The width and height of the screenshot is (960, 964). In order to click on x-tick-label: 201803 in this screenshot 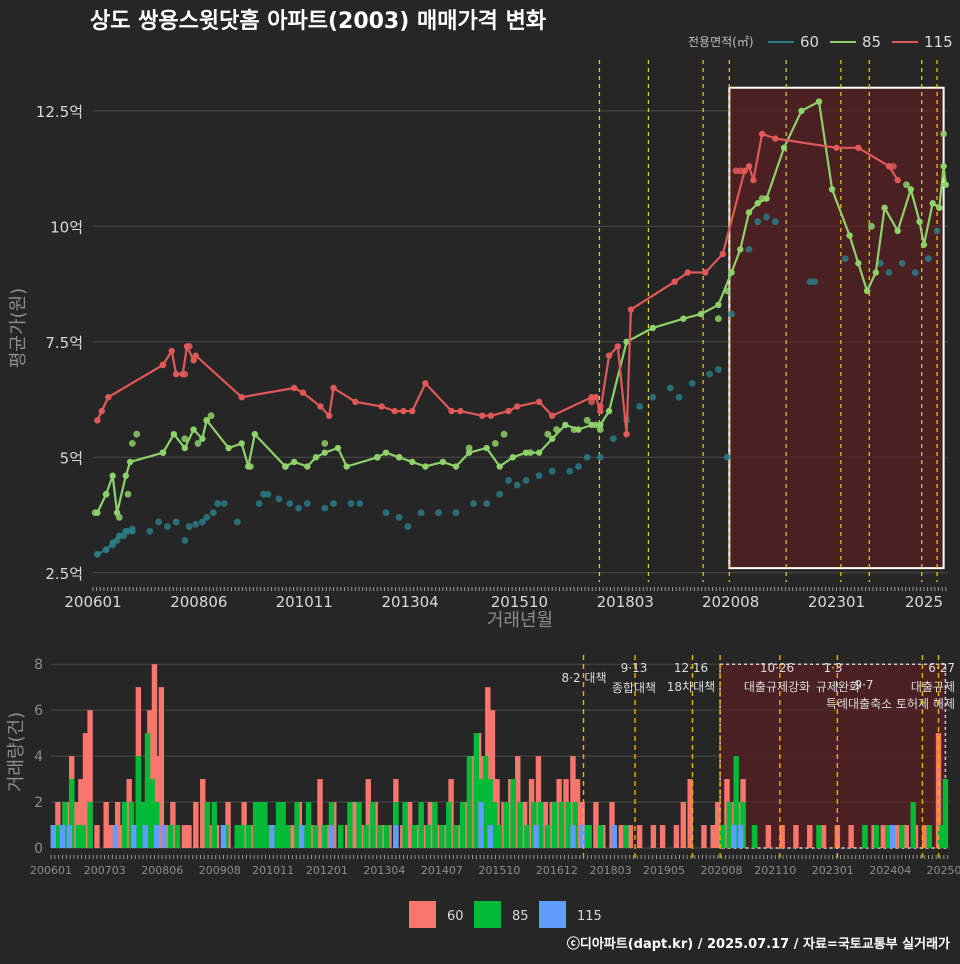, I will do `click(625, 602)`.